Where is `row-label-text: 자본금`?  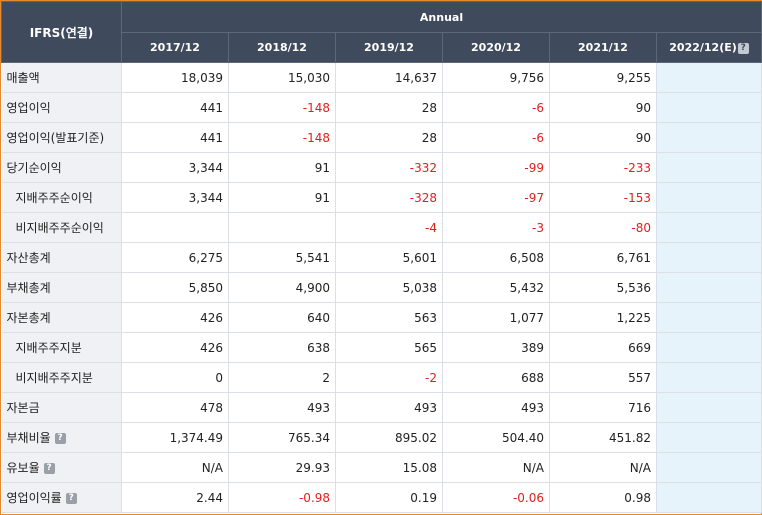 row-label-text: 자본금 is located at coordinates (23, 408).